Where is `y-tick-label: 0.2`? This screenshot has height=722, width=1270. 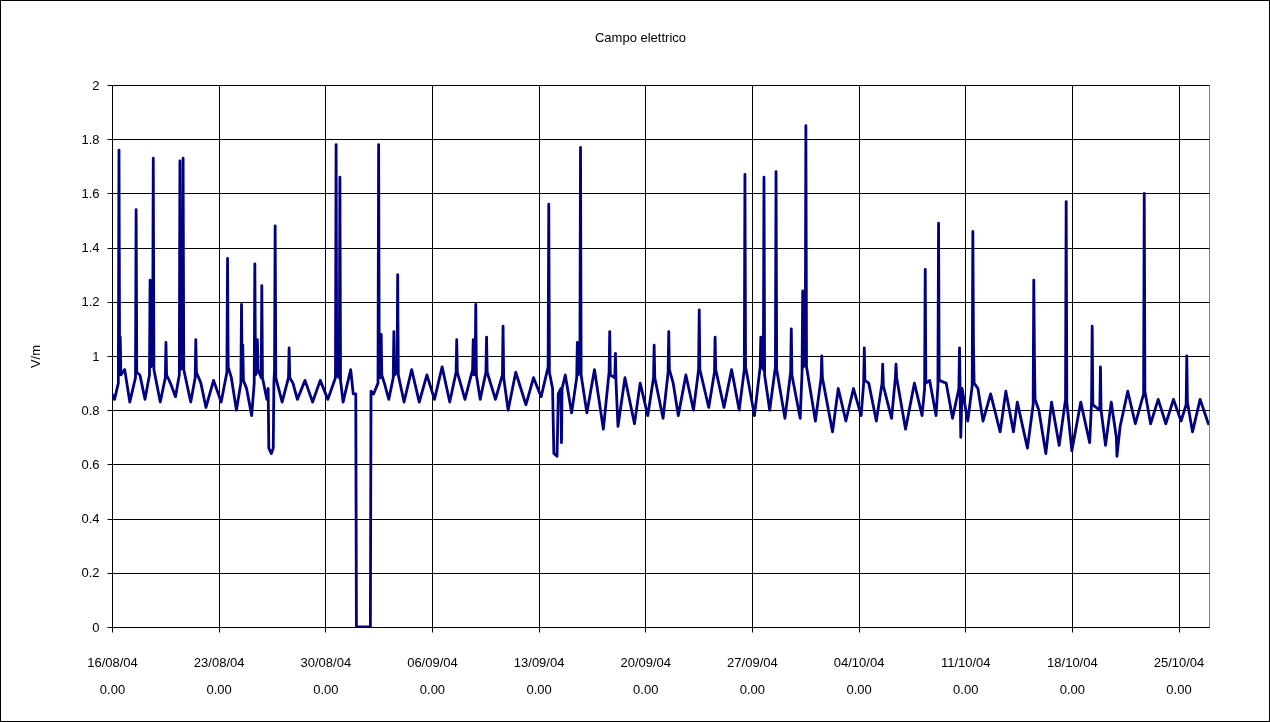
y-tick-label: 0.2 is located at coordinates (90, 573).